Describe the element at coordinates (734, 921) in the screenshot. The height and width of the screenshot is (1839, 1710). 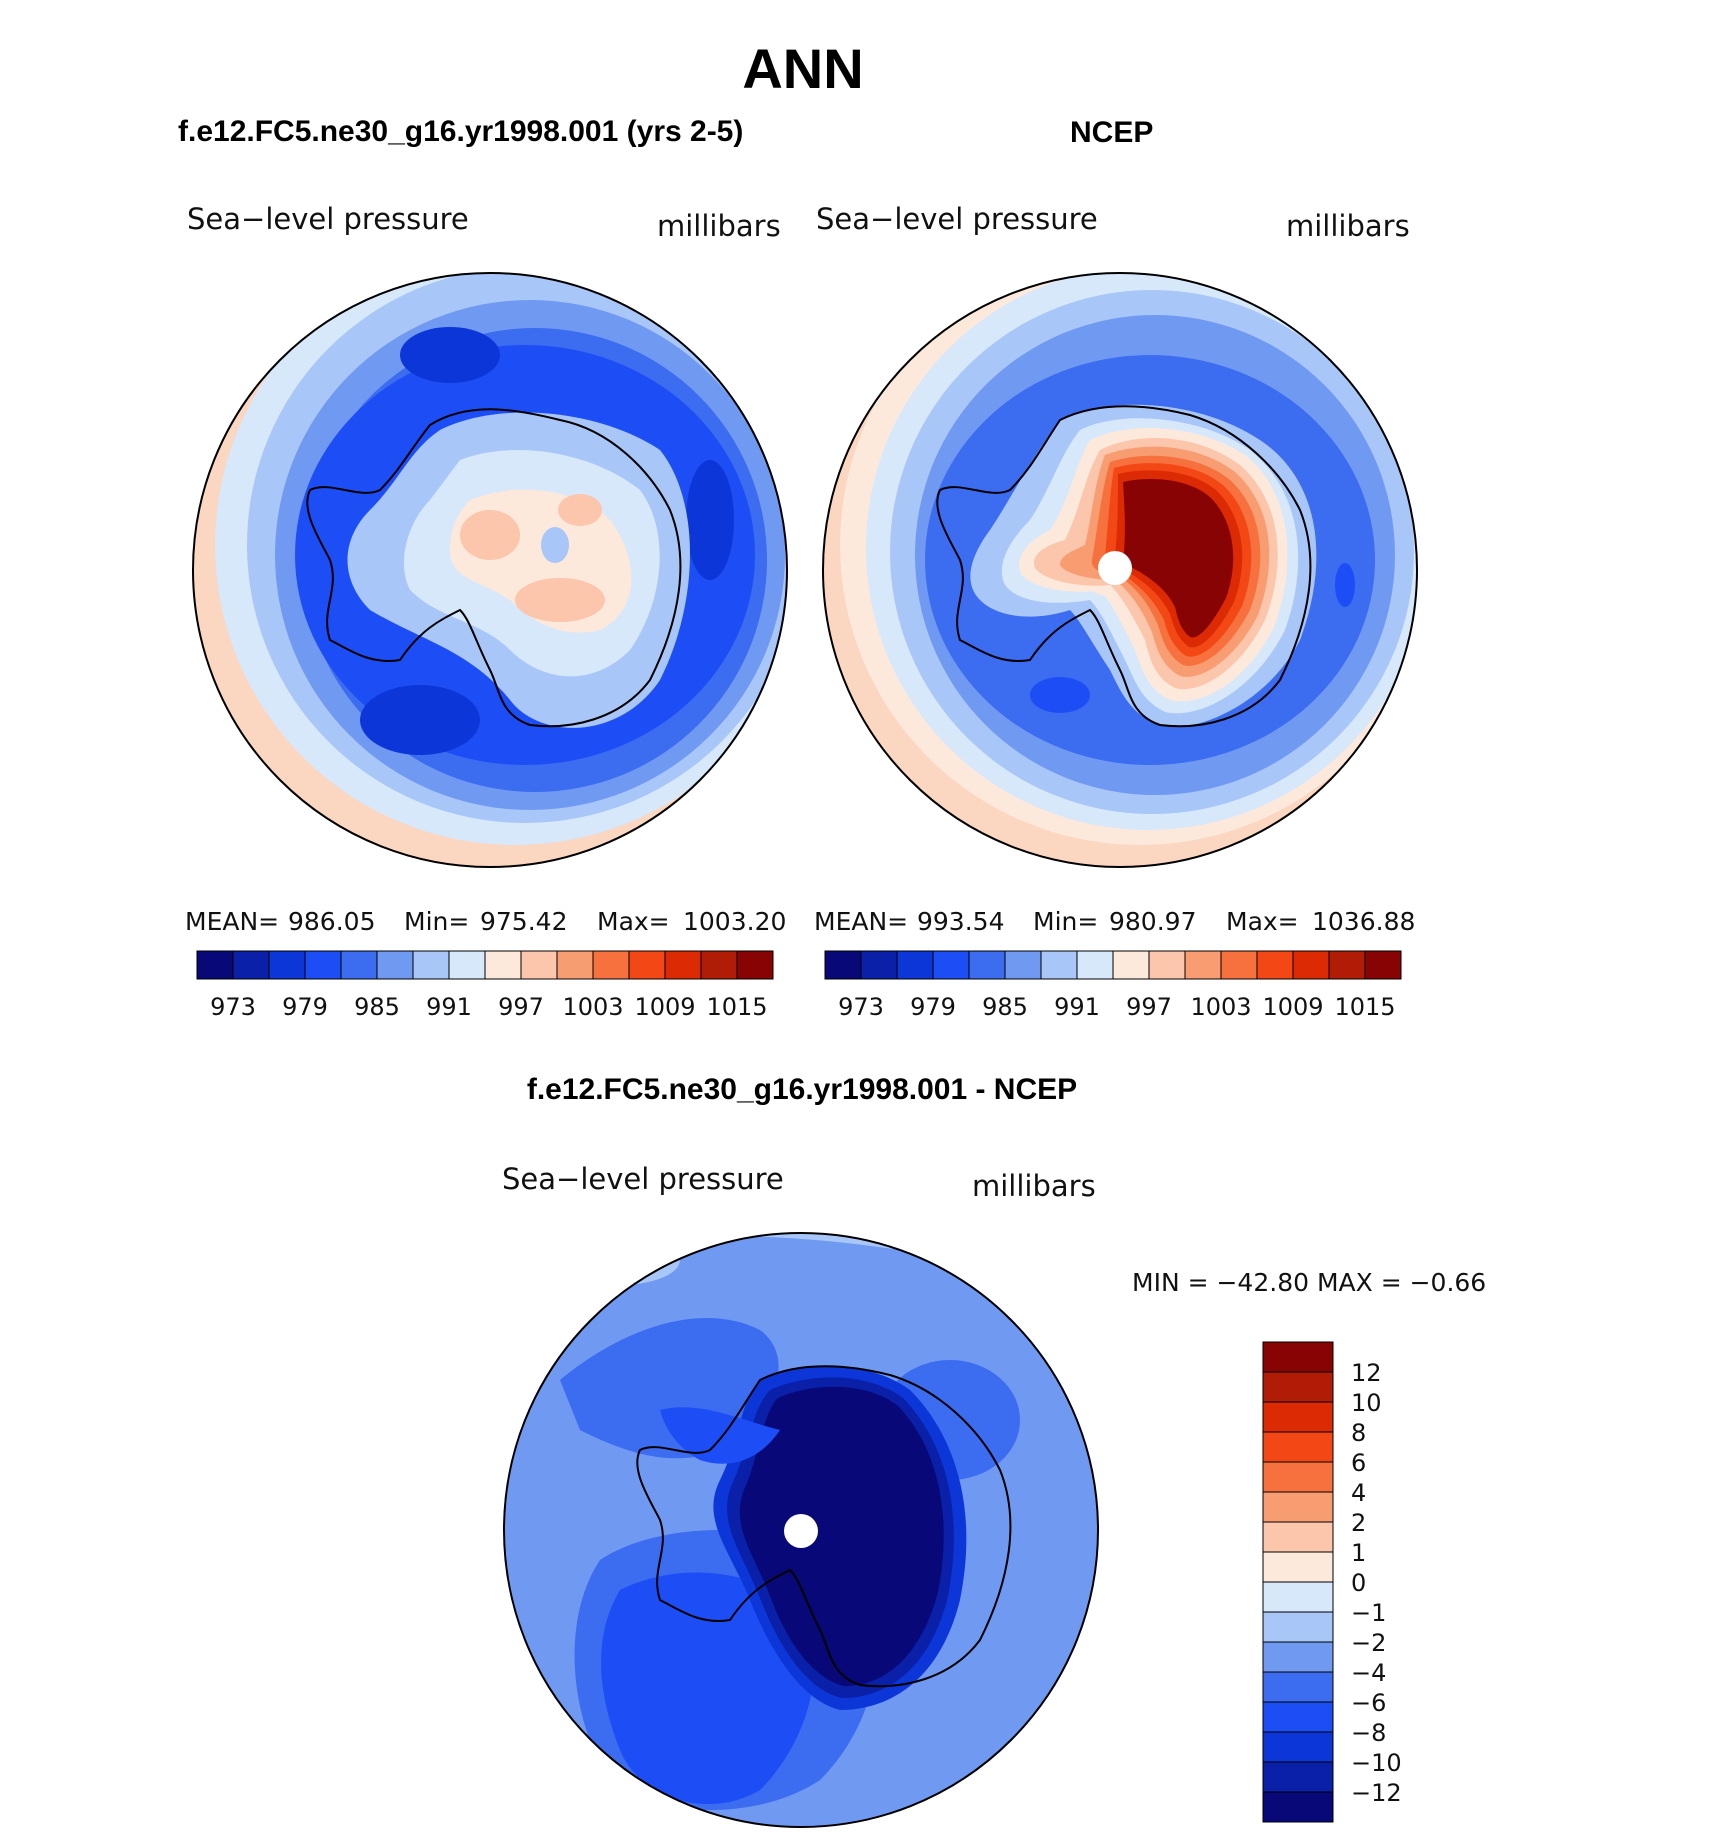
I see `model-max-value: 1003.20` at that location.